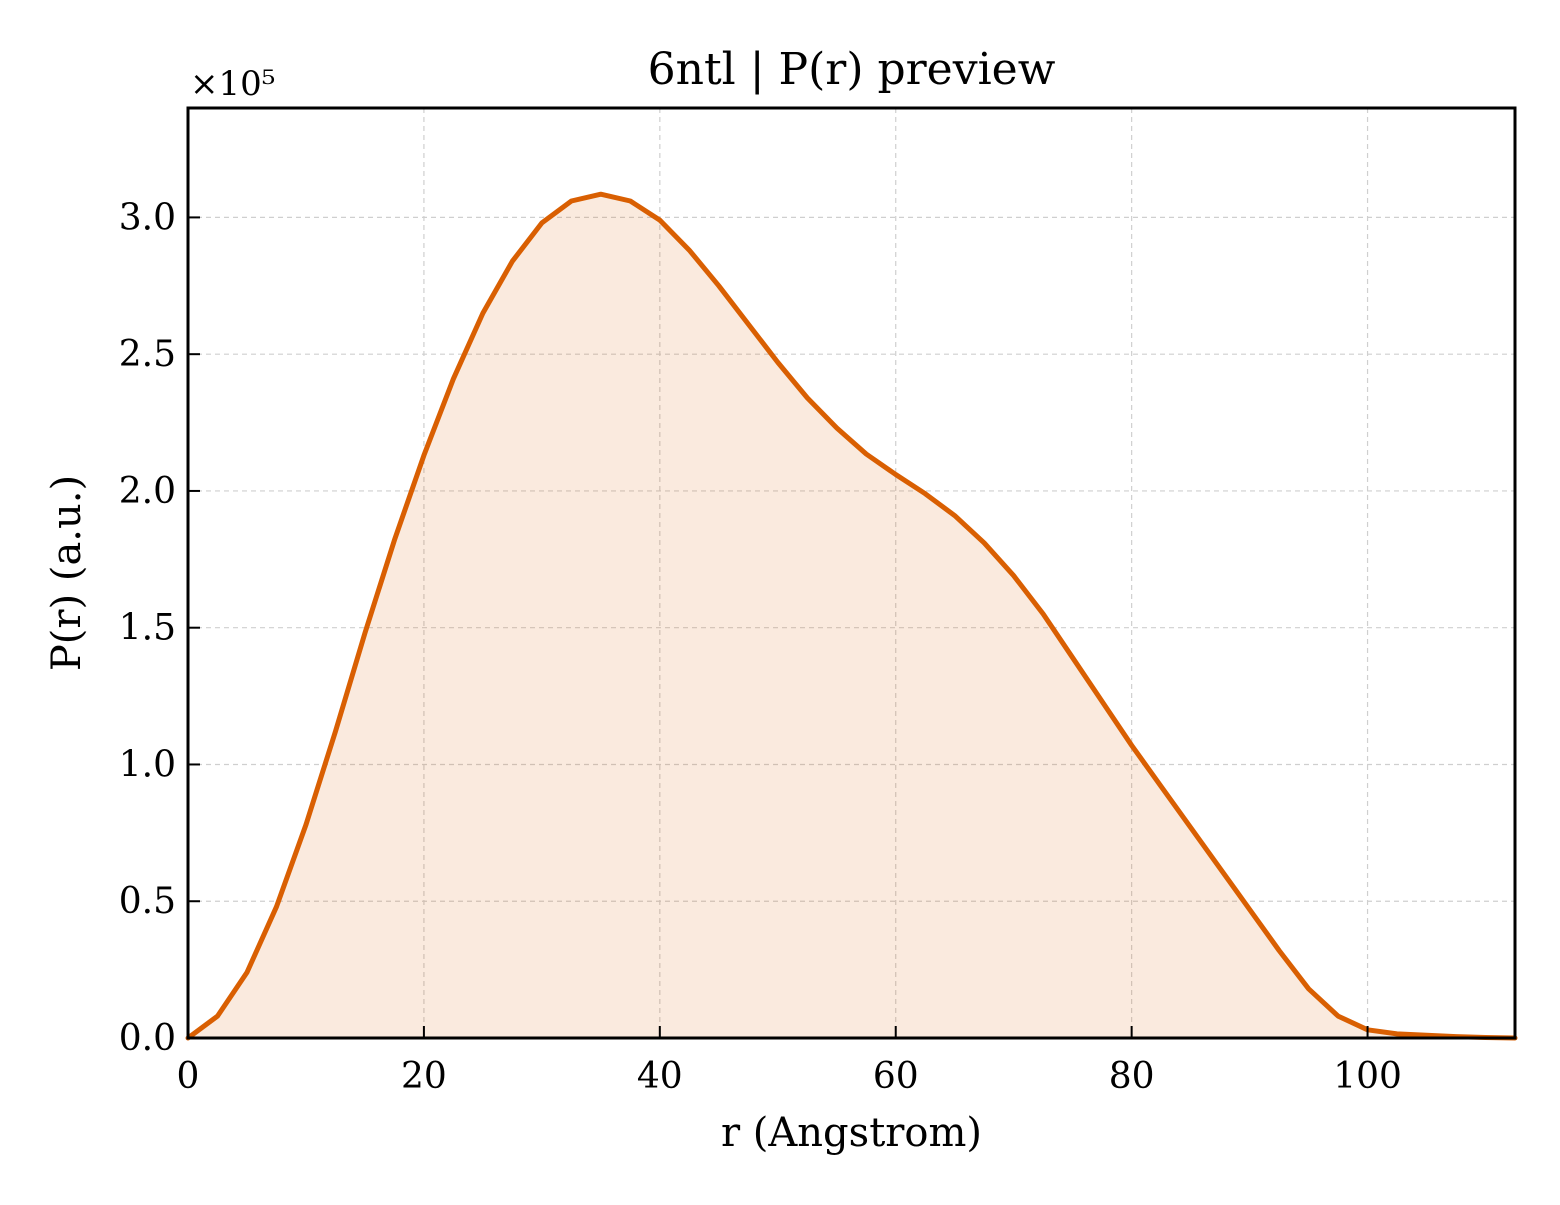 This screenshot has height=1205, width=1560. I want to click on x-tick-label: 100, so click(1367, 1076).